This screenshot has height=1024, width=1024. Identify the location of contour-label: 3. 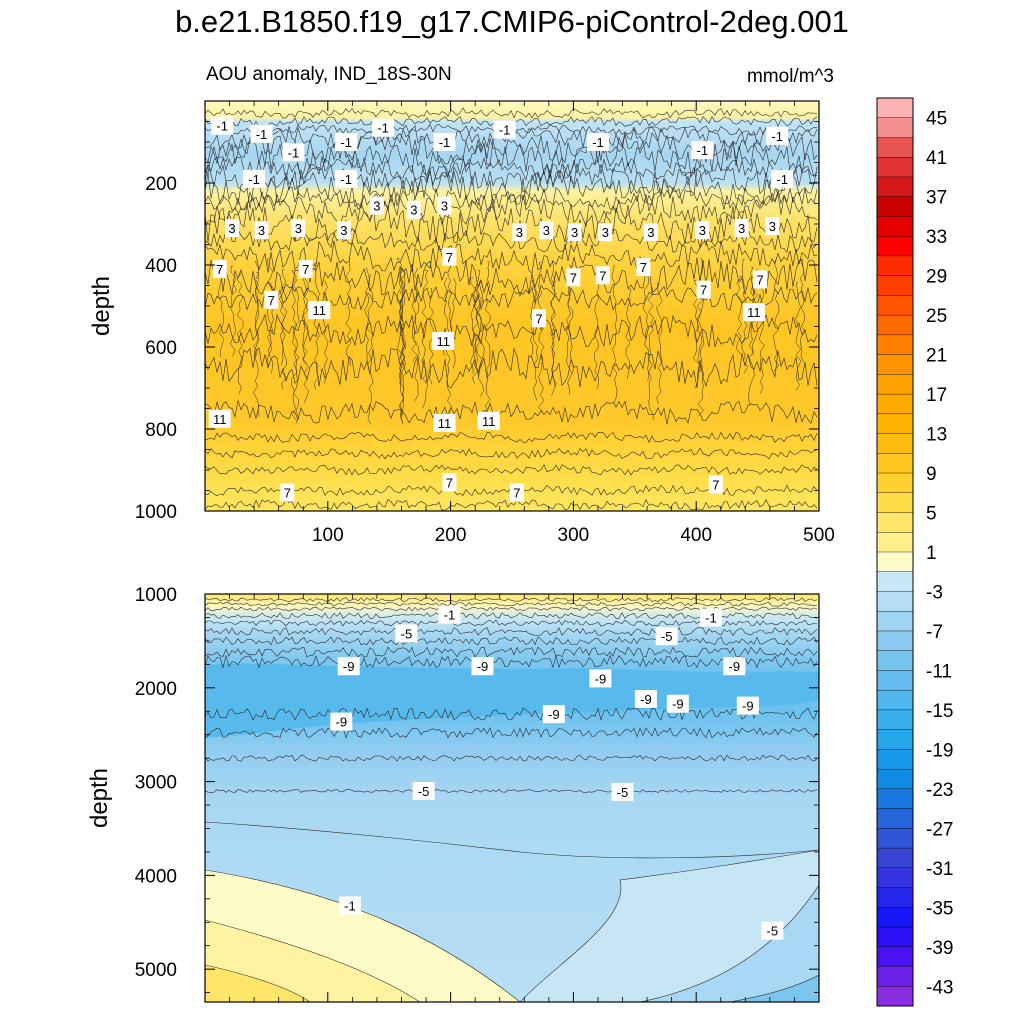
(232, 228).